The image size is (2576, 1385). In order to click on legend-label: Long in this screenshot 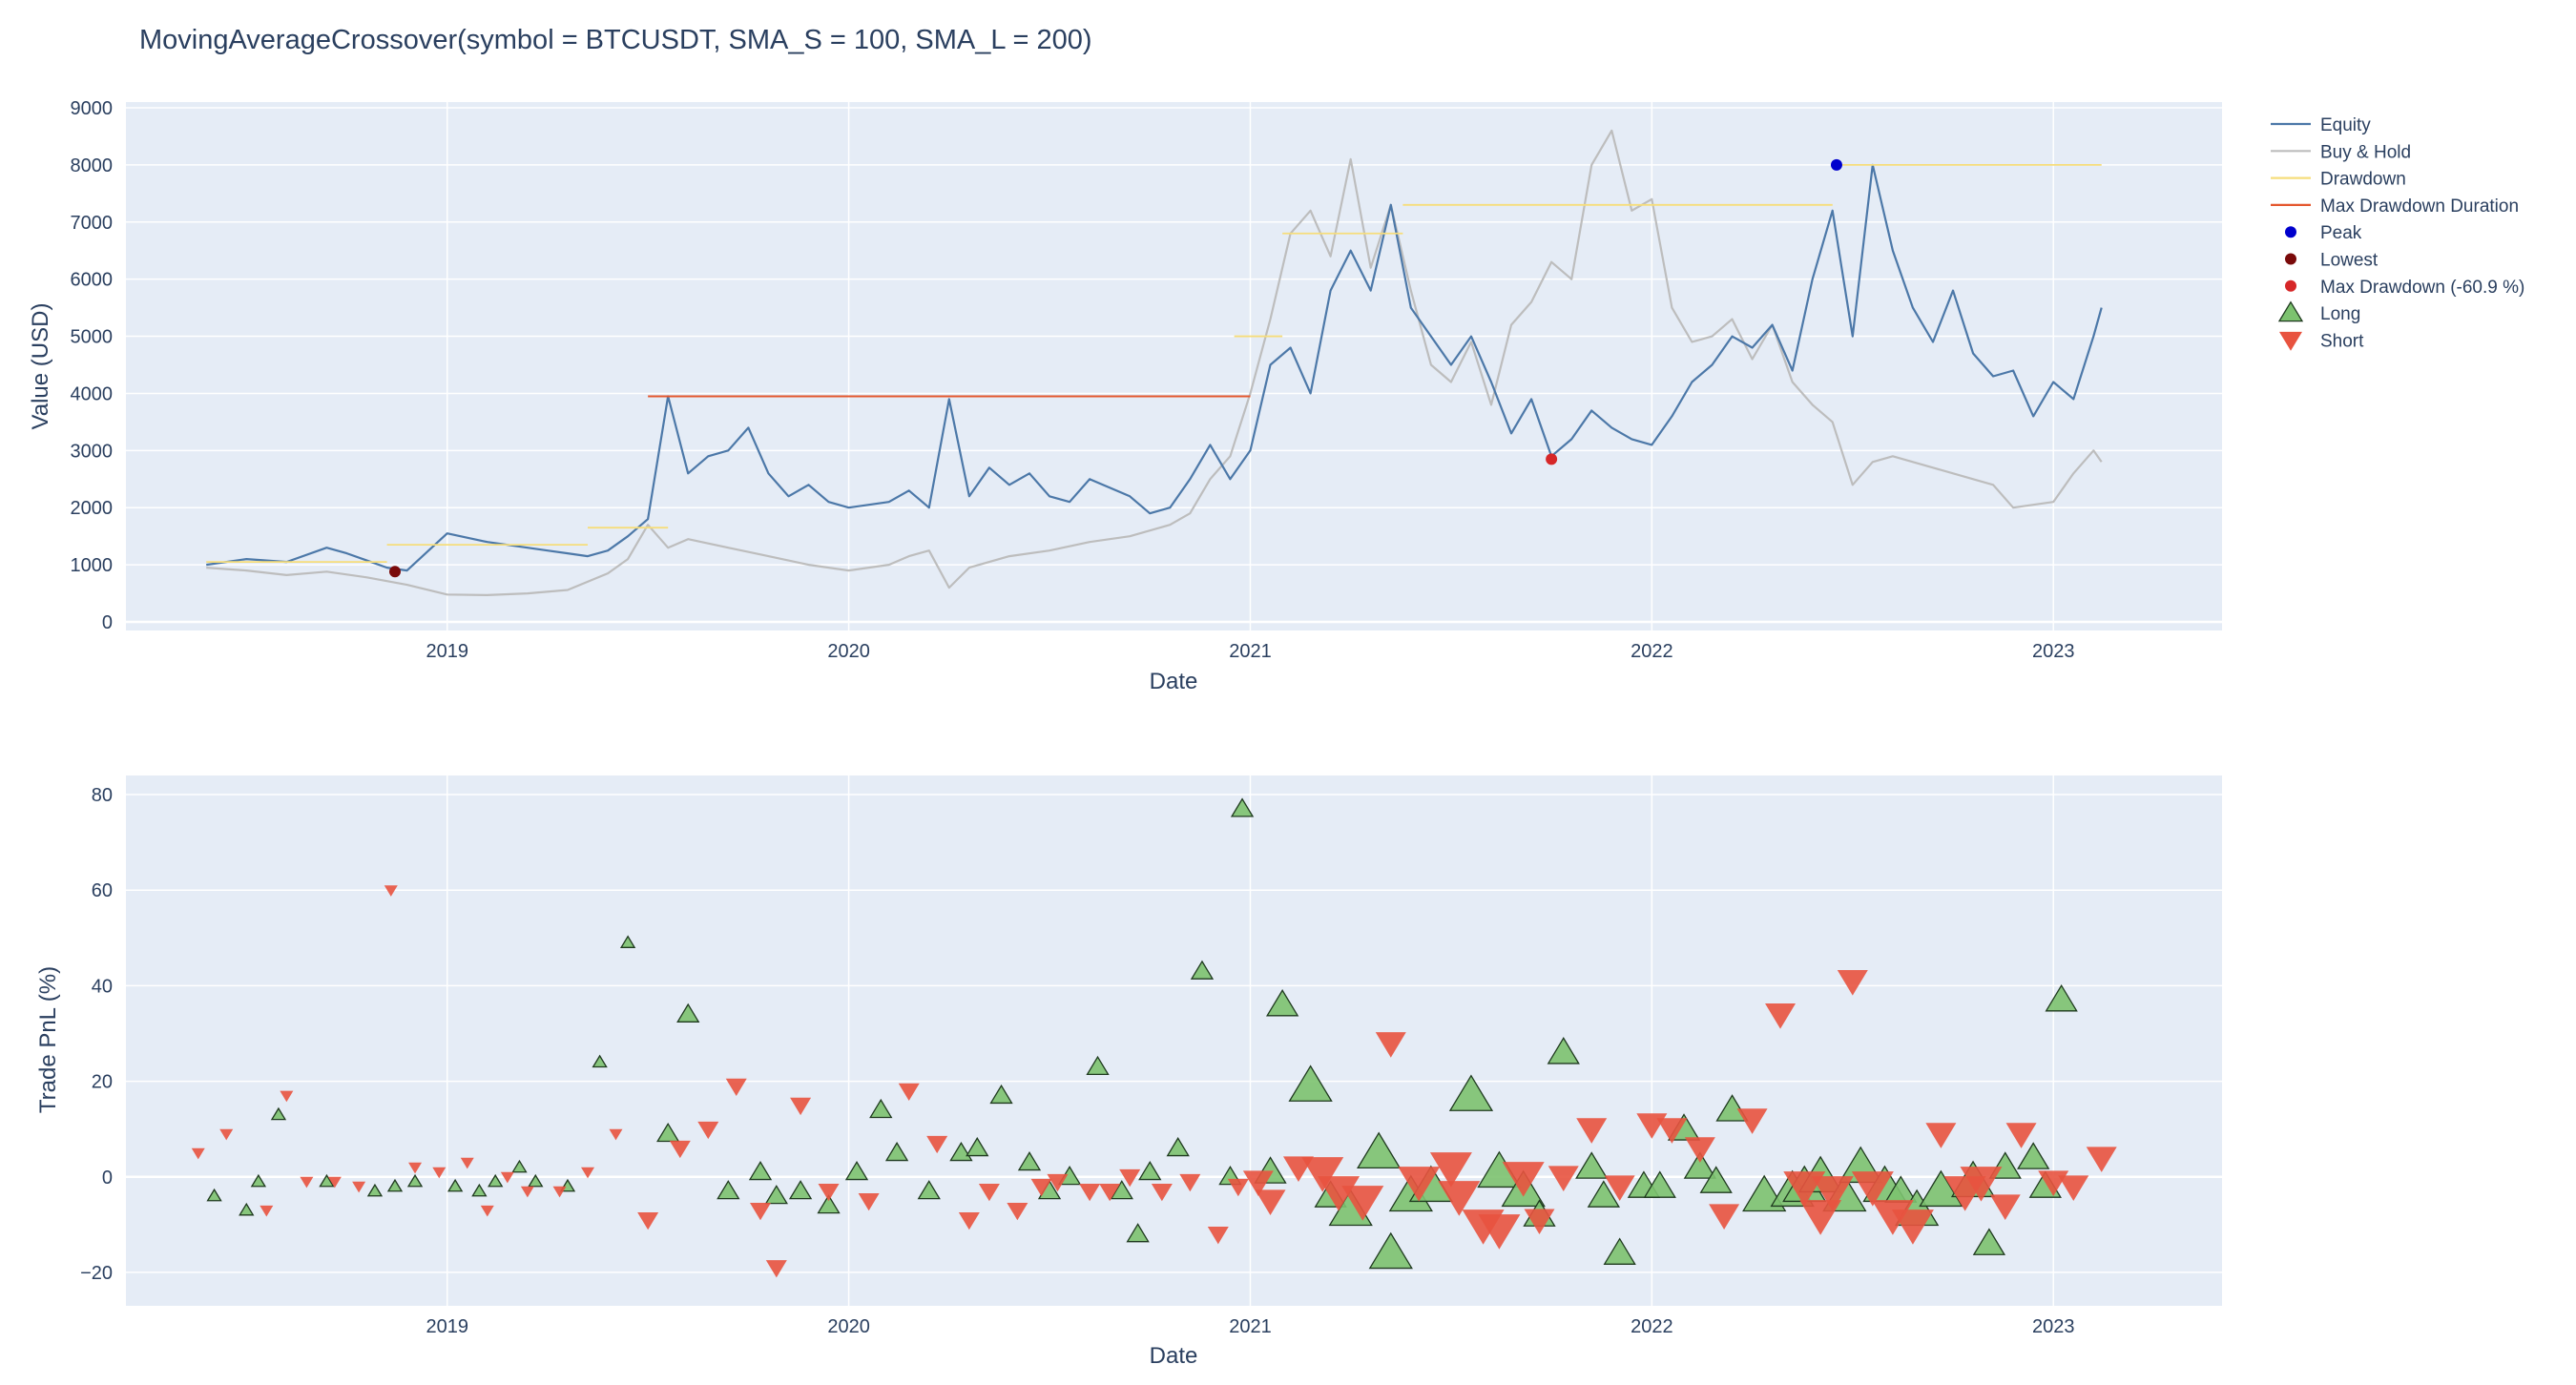, I will do `click(2340, 314)`.